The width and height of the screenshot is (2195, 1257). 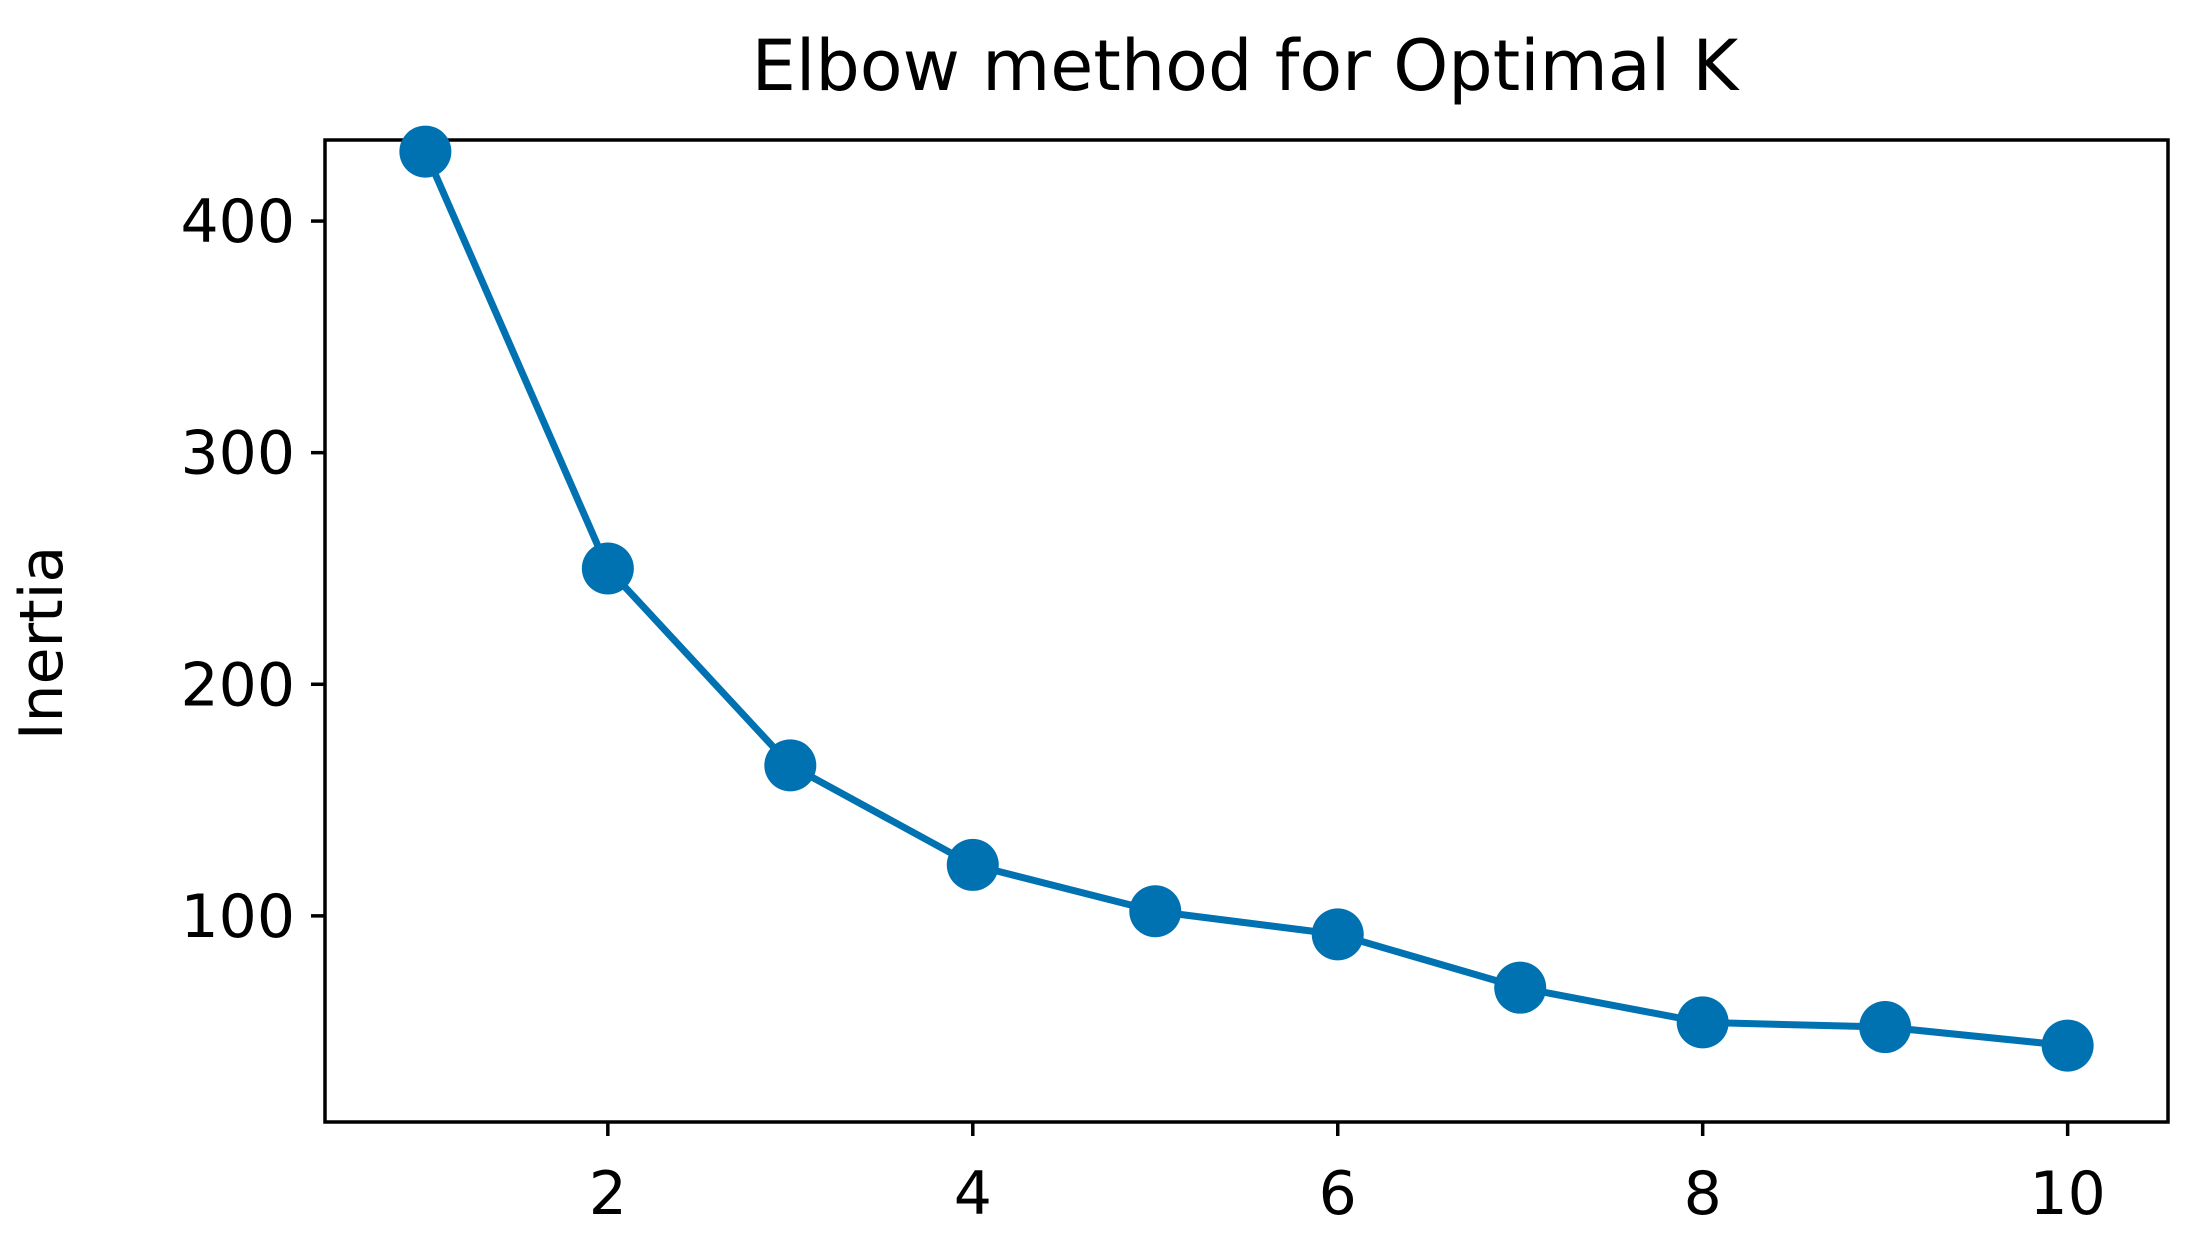 What do you see at coordinates (972, 864) in the screenshot?
I see `data-point-k4` at bounding box center [972, 864].